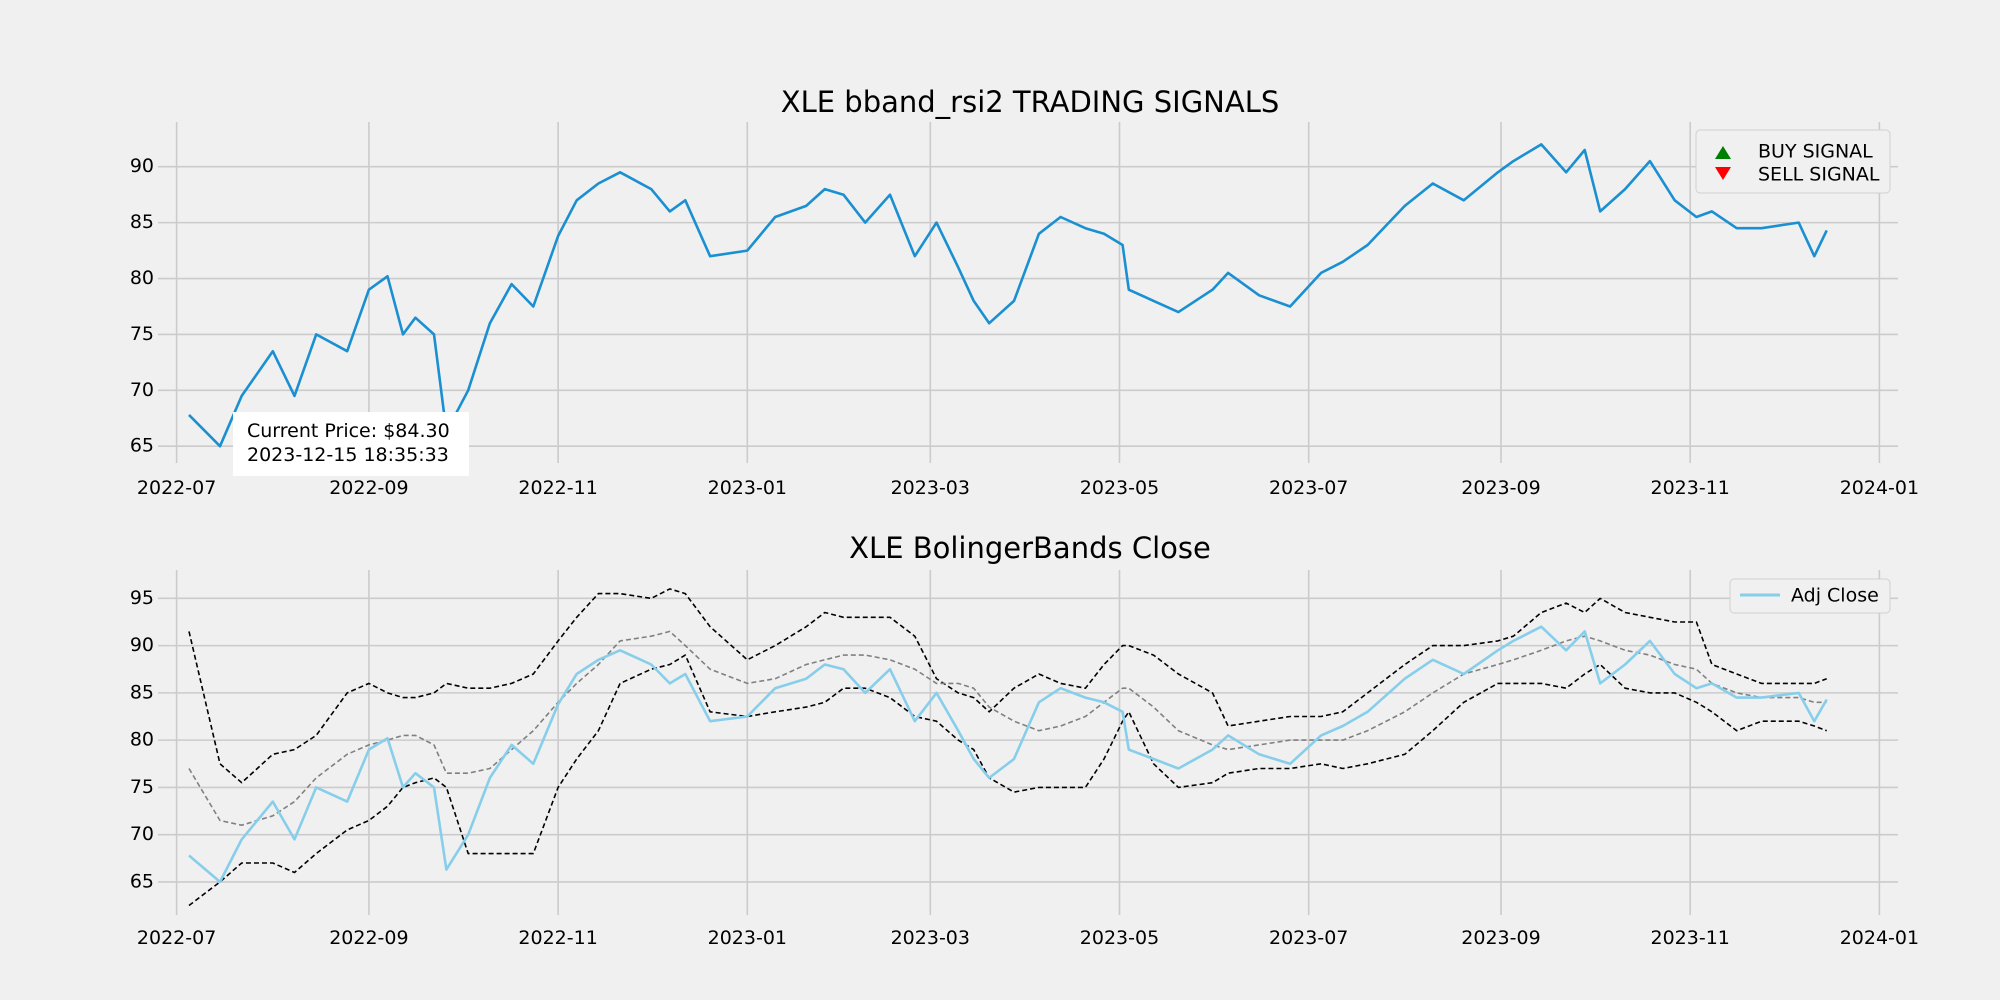 The height and width of the screenshot is (1000, 2000). I want to click on annotation-timestamp: 2023-12-15 18:35:33, so click(348, 455).